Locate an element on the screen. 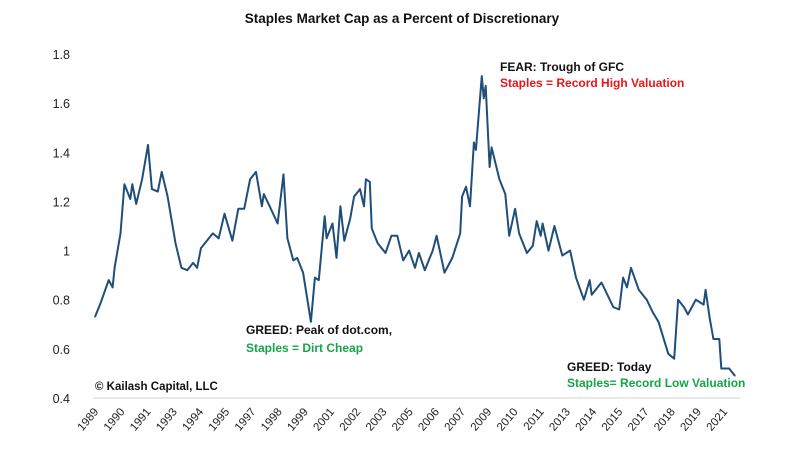 This screenshot has height=453, width=804. copyright-note: © Kailash Capital, LLC is located at coordinates (156, 387).